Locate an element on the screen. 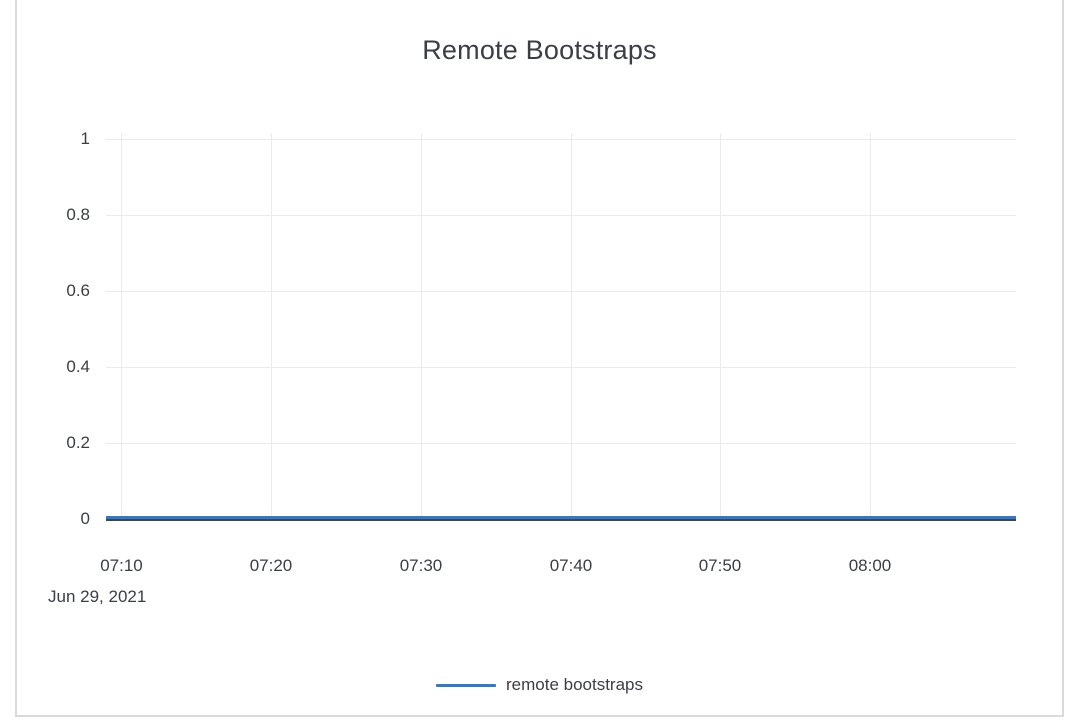  x-tick-label: 07:30 is located at coordinates (421, 565).